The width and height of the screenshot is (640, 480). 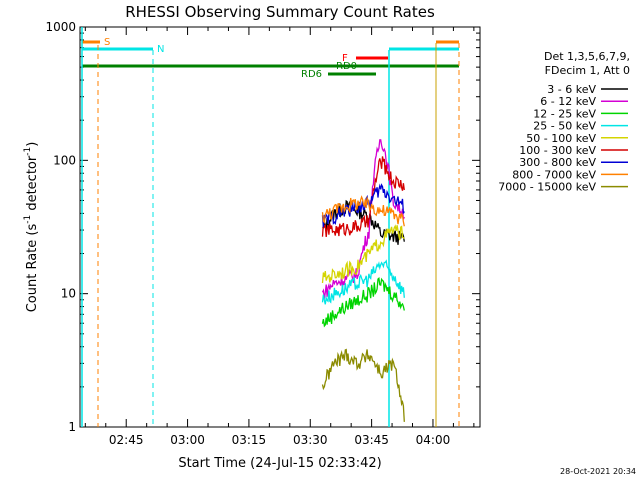 I want to click on flag-n-label: N, so click(x=160, y=49).